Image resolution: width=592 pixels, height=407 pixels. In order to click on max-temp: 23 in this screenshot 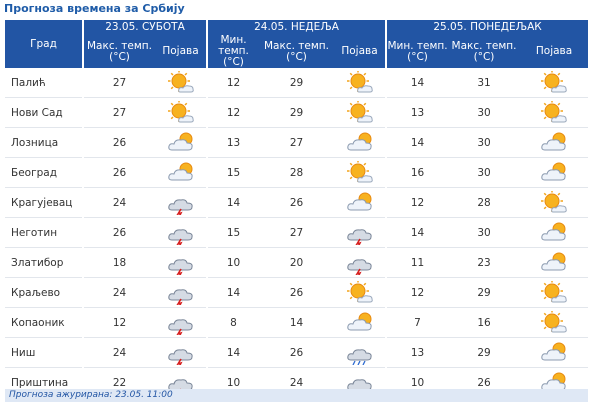, I will do `click(484, 262)`.